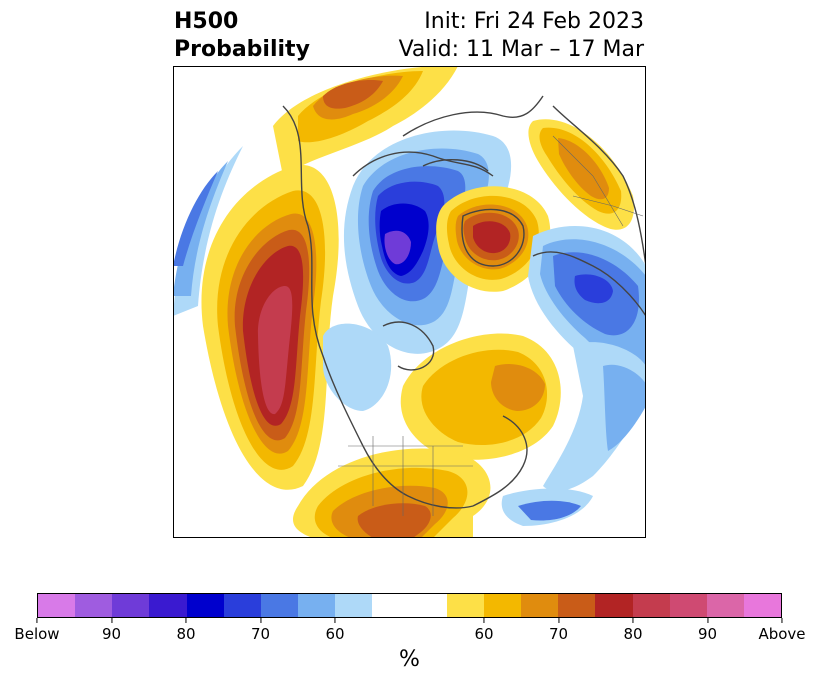  Describe the element at coordinates (392, 493) in the screenshot. I see `us-positive-anomaly` at that location.